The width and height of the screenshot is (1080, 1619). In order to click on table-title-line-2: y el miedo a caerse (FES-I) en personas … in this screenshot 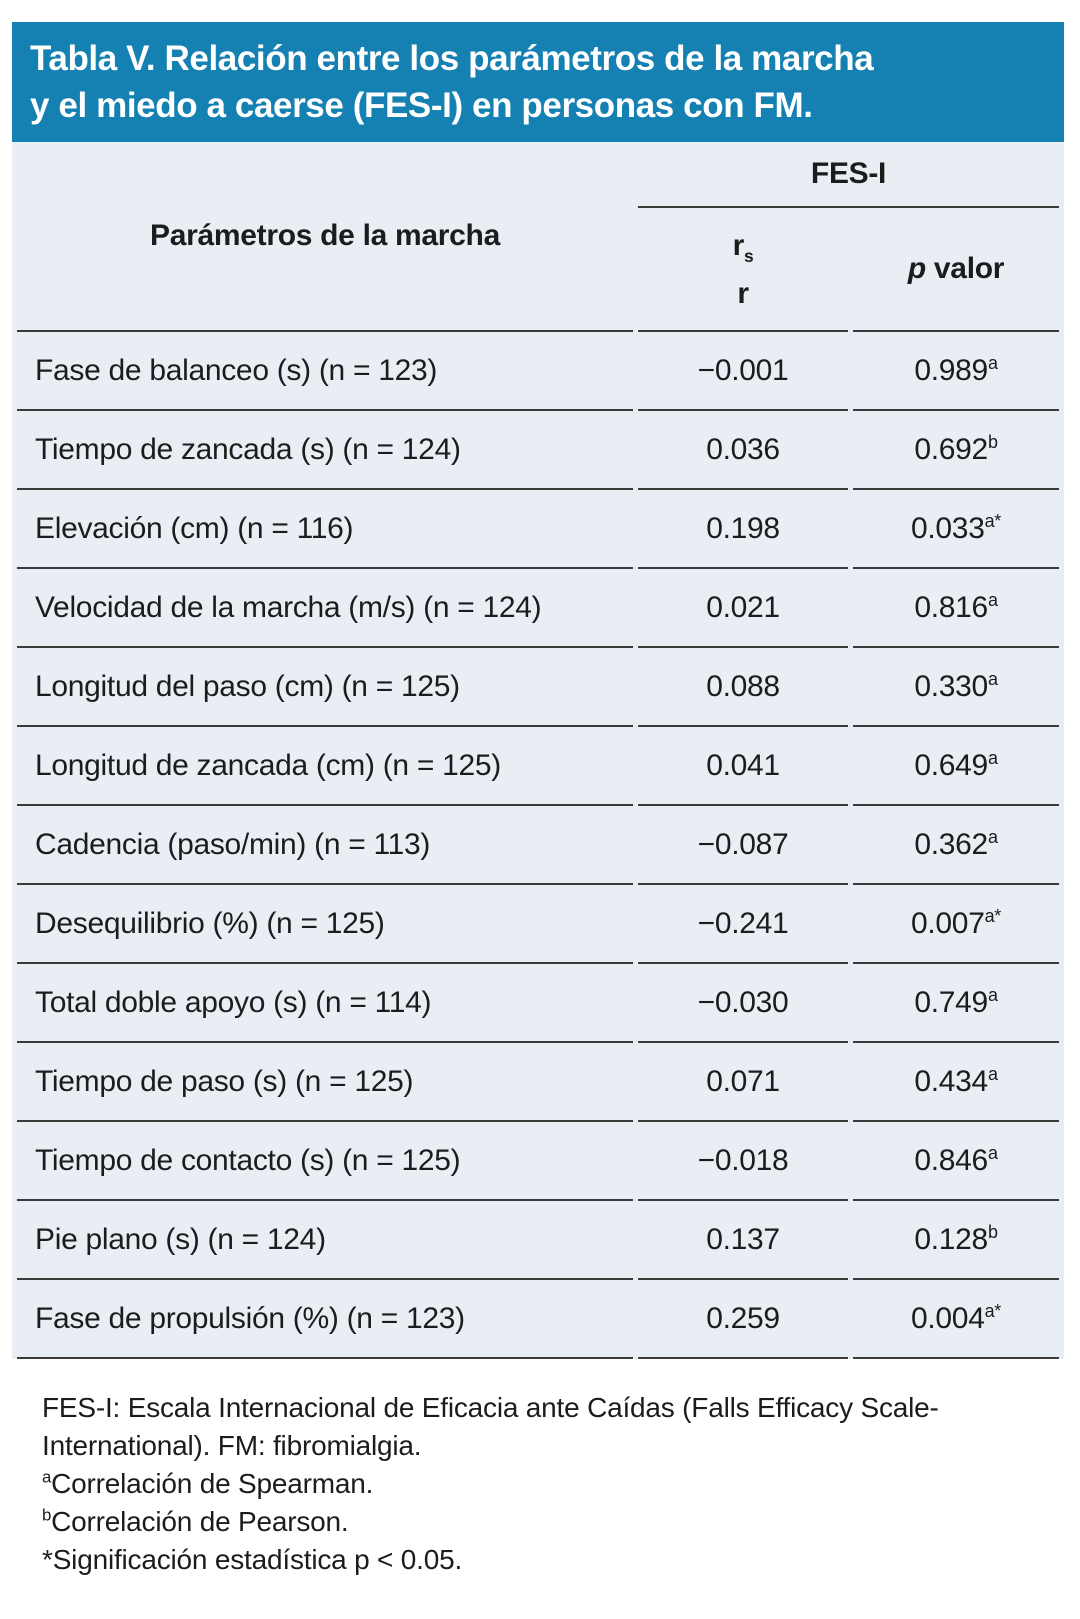, I will do `click(421, 105)`.